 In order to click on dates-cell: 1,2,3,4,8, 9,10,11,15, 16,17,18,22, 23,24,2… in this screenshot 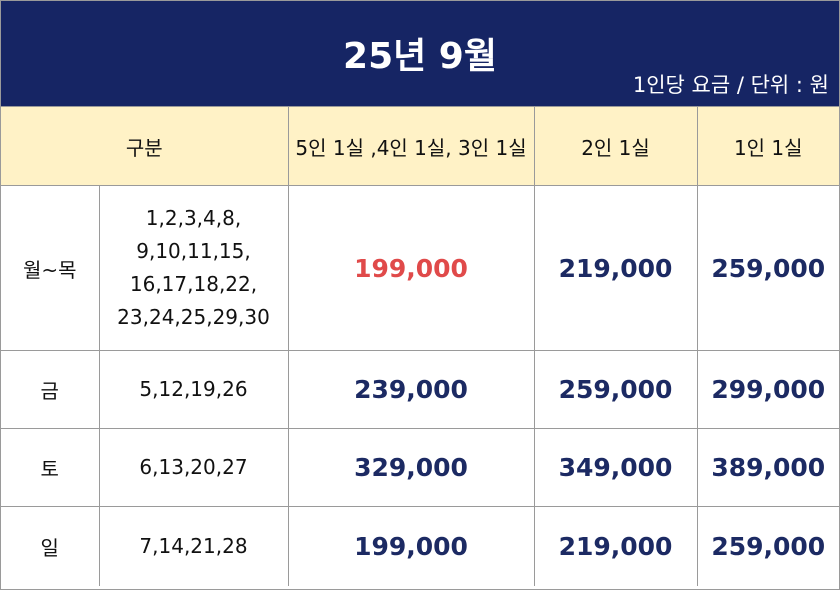, I will do `click(193, 268)`.